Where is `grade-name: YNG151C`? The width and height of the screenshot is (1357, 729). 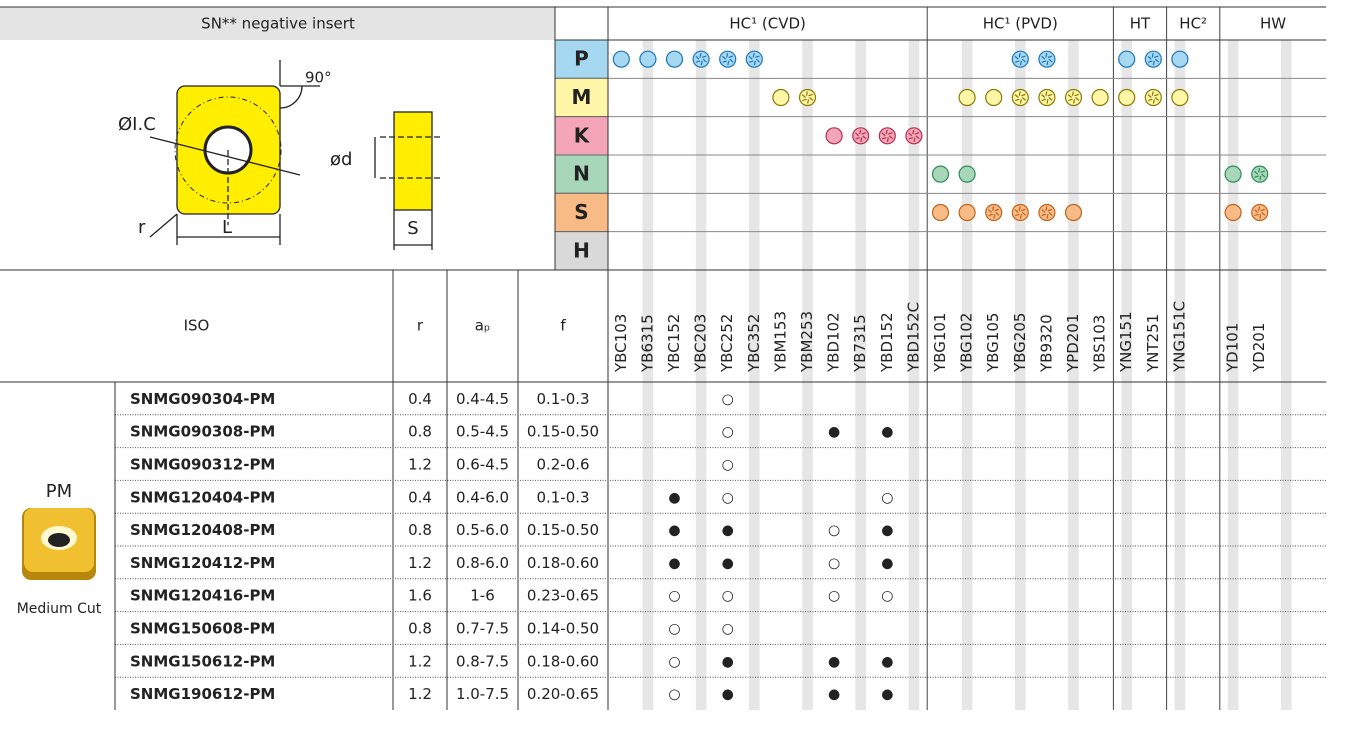 grade-name: YNG151C is located at coordinates (1179, 337).